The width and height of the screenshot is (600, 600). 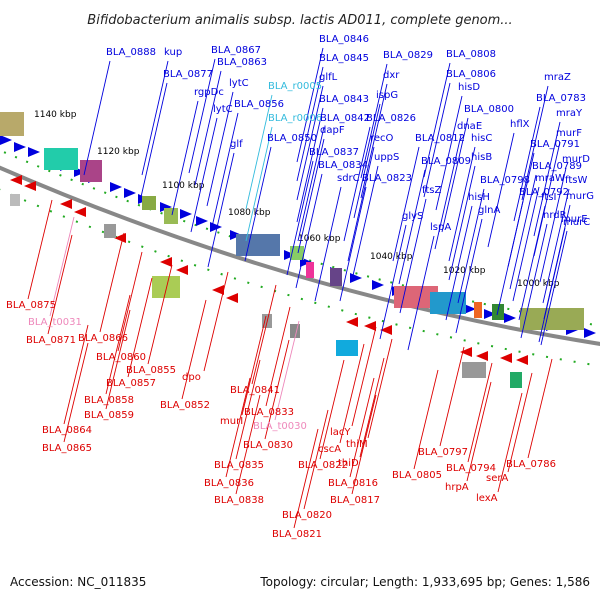 What do you see at coordinates (188, 74) in the screenshot?
I see `gene-label: BLA_0877` at bounding box center [188, 74].